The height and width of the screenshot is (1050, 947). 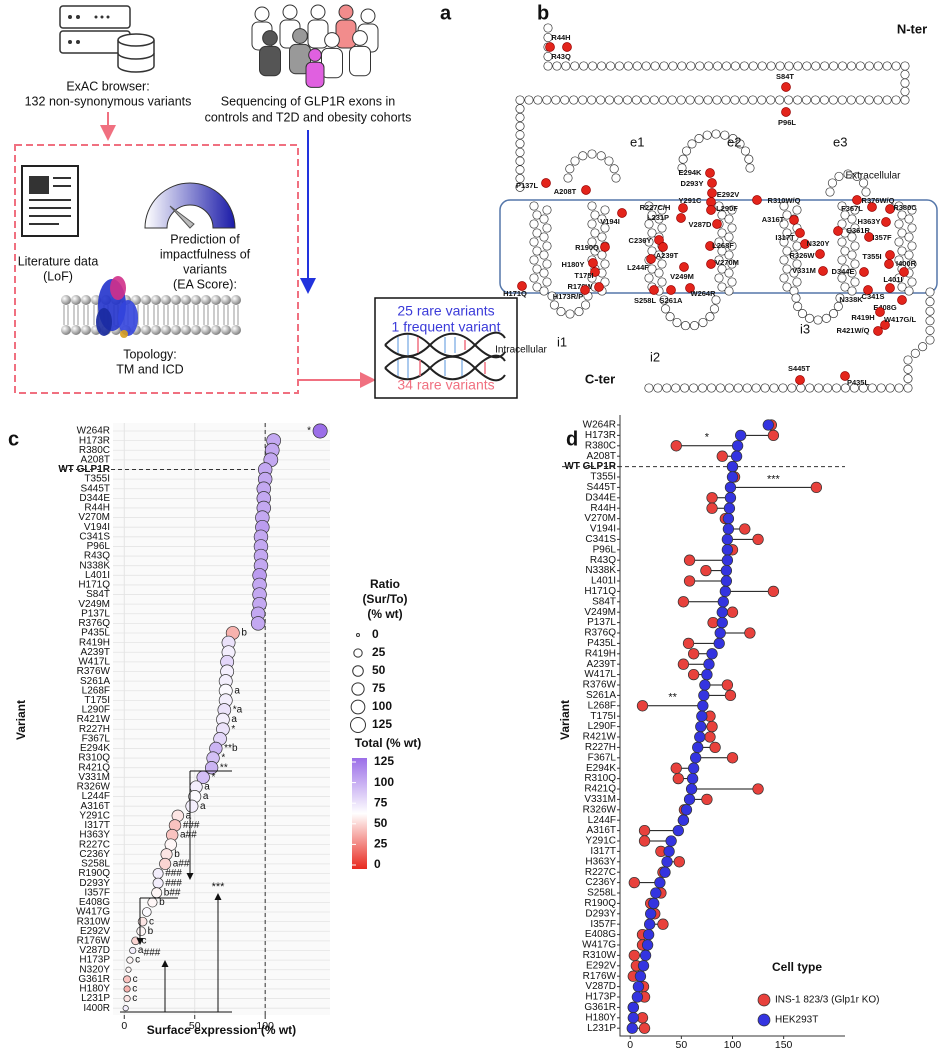 What do you see at coordinates (637, 141) in the screenshot?
I see `loop-label: e1` at bounding box center [637, 141].